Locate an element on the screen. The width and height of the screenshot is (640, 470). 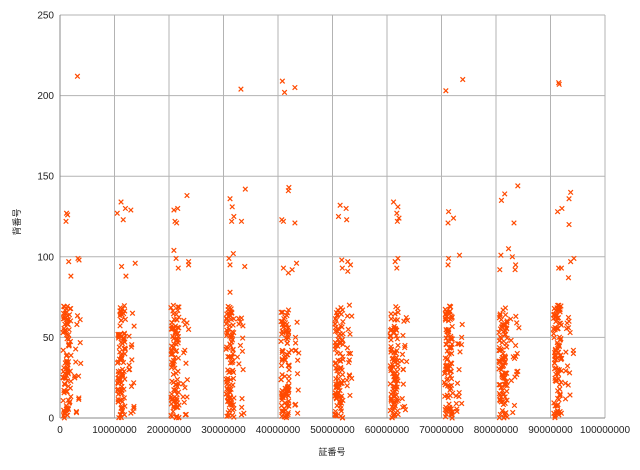
x-tick-label: 80000000 is located at coordinates (496, 430).